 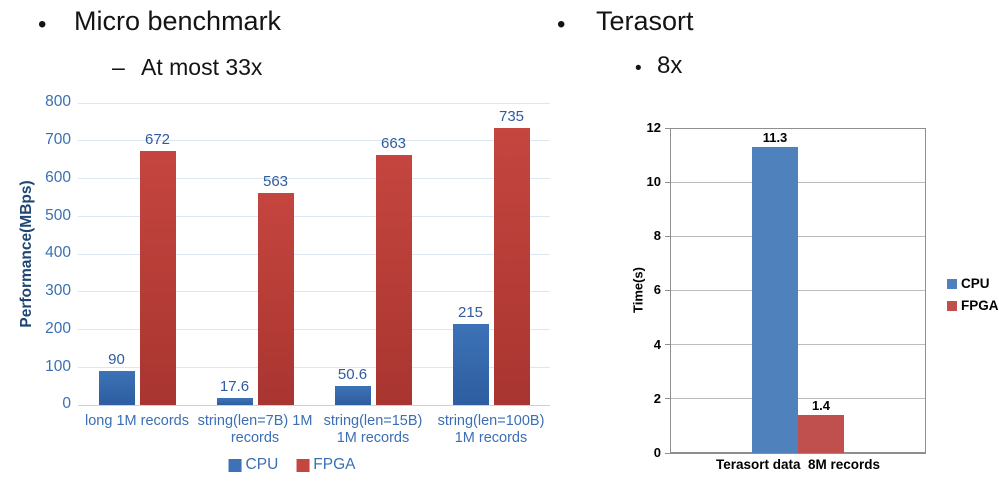 What do you see at coordinates (393, 143) in the screenshot?
I see `data-label: 663` at bounding box center [393, 143].